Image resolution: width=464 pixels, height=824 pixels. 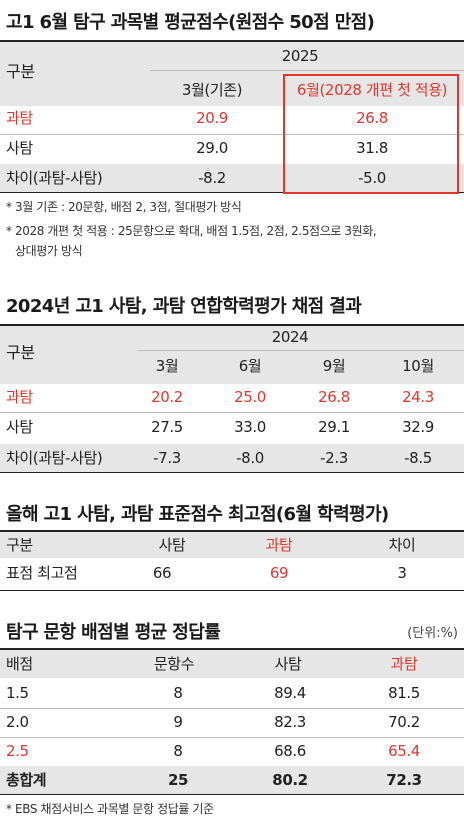 What do you see at coordinates (197, 514) in the screenshot?
I see `section3-title: 올해 고1 사탐, 과탐 표준점수 최고점(6월 학력평가)` at bounding box center [197, 514].